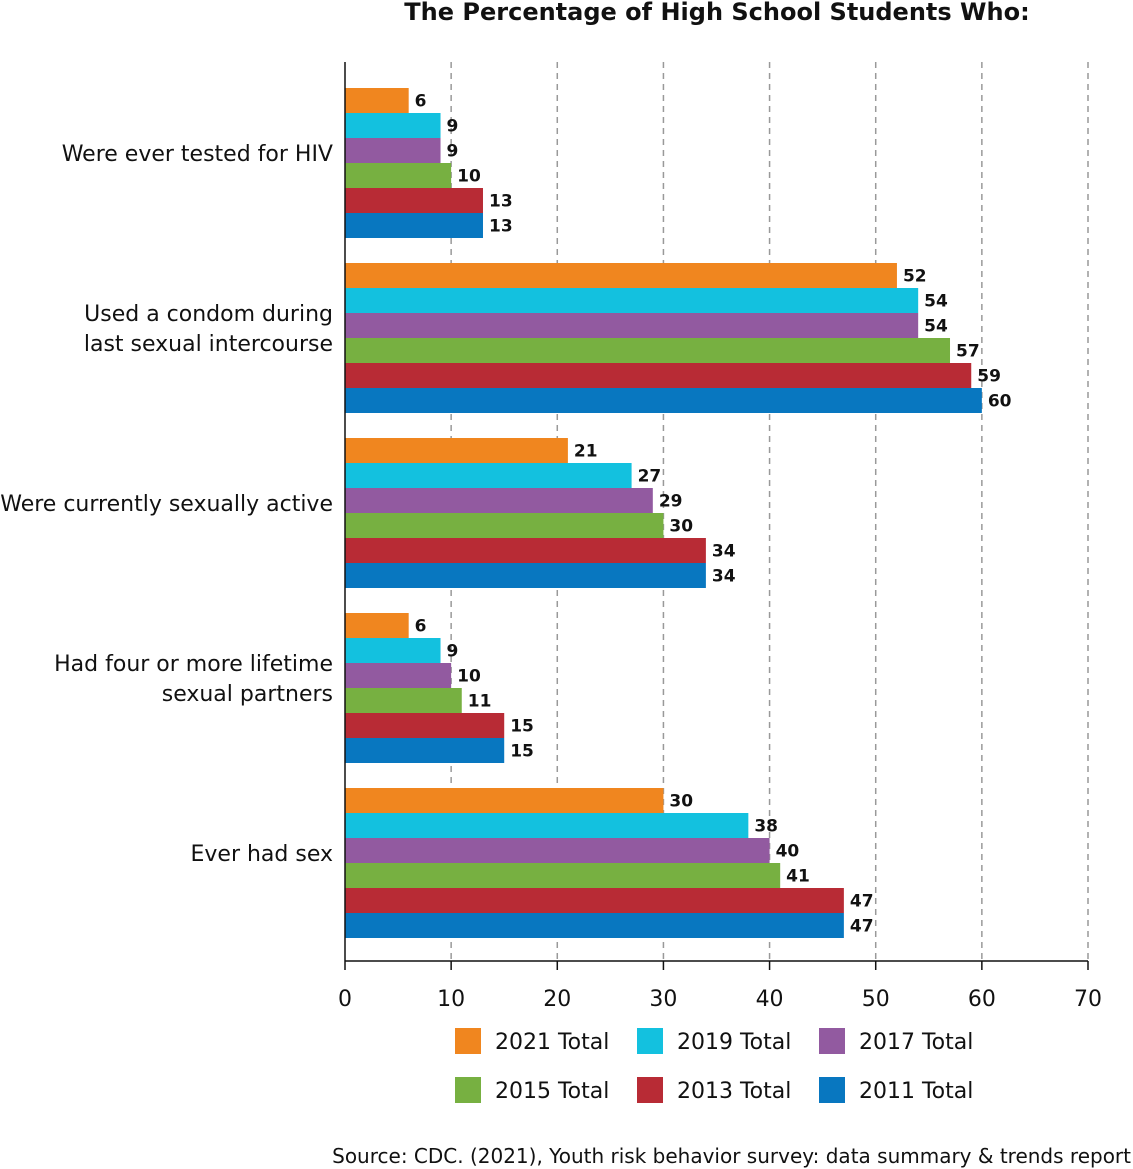 The width and height of the screenshot is (1133, 1169). I want to click on legend-label: 2017 Total, so click(916, 1042).